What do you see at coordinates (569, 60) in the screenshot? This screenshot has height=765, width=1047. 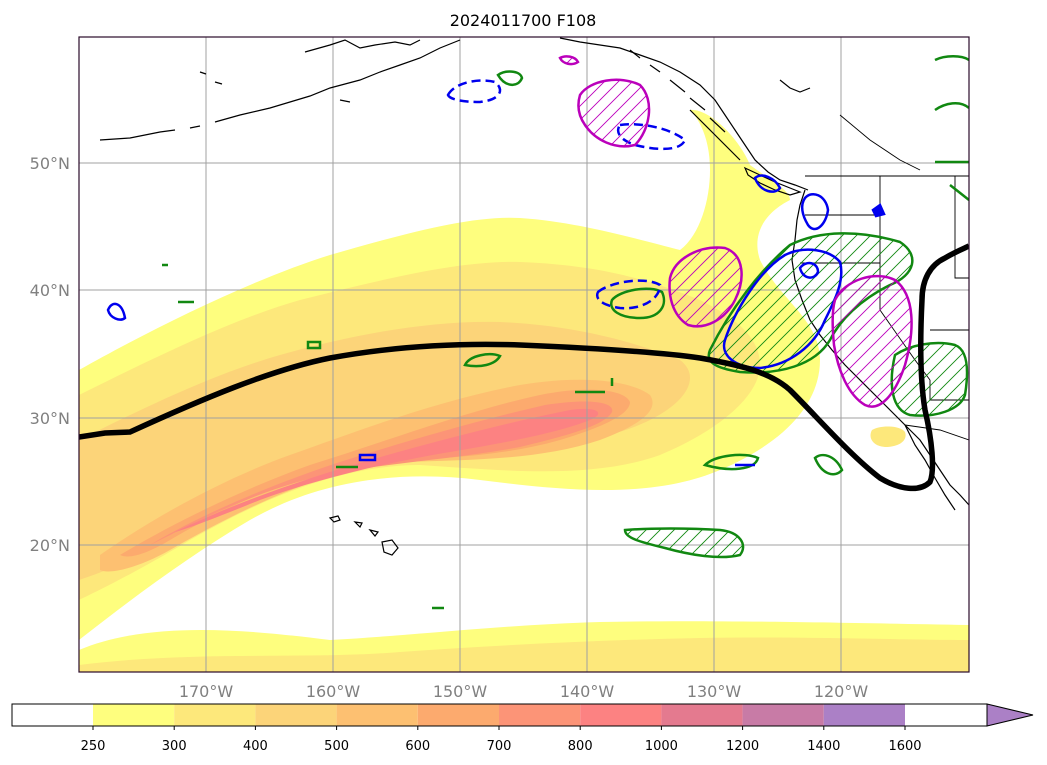 I see `magenta-contour-small` at bounding box center [569, 60].